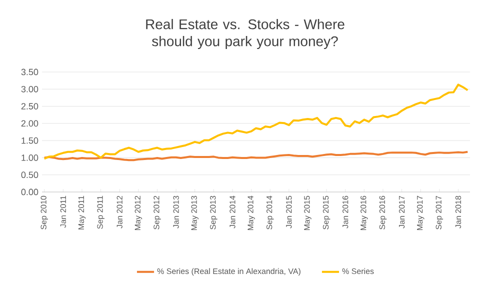  I want to click on y-tick-label: 3.50, so click(29, 72).